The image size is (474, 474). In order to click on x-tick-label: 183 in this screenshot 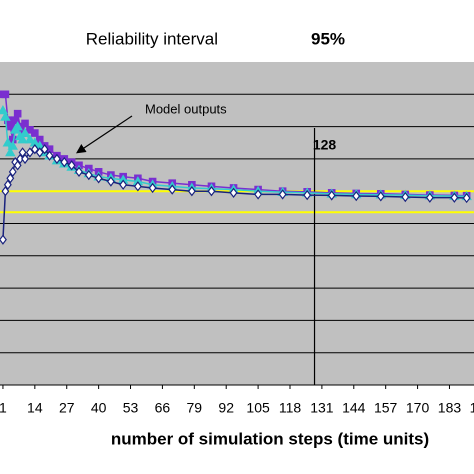, I will do `click(450, 408)`.